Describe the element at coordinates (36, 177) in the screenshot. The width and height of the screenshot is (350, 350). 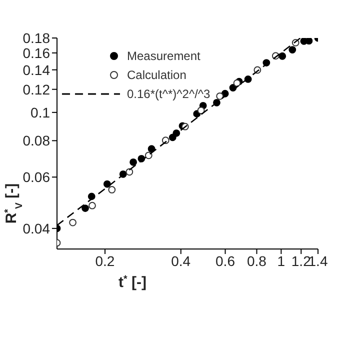
I see `y-tick-label: 0.06` at that location.